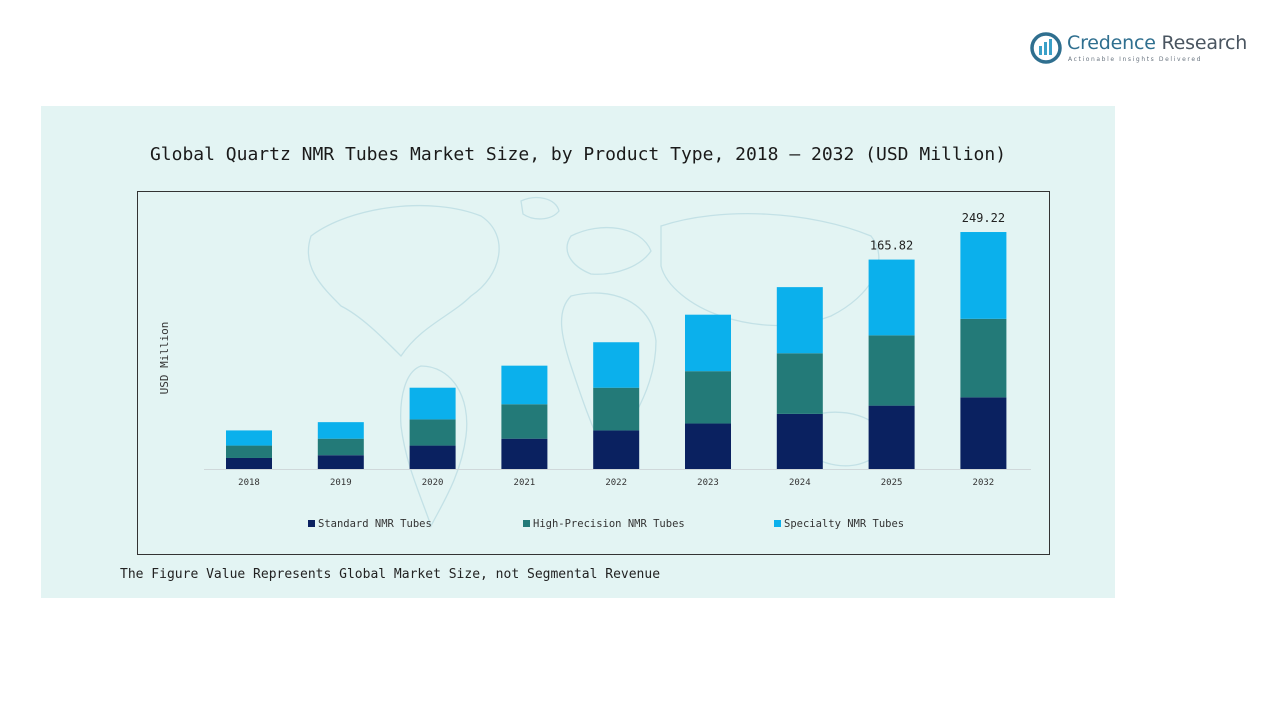  I want to click on x-tick-label-2020: 2020, so click(433, 483).